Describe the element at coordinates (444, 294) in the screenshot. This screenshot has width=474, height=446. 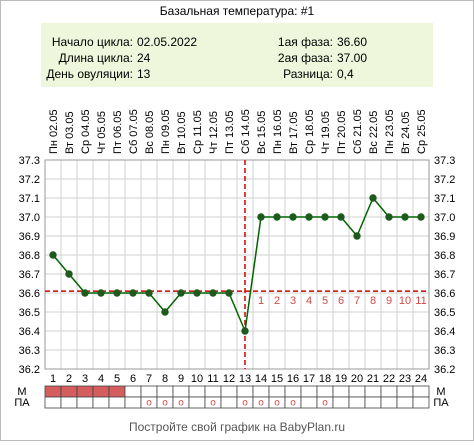
I see `y-tick-right: 36.6` at that location.